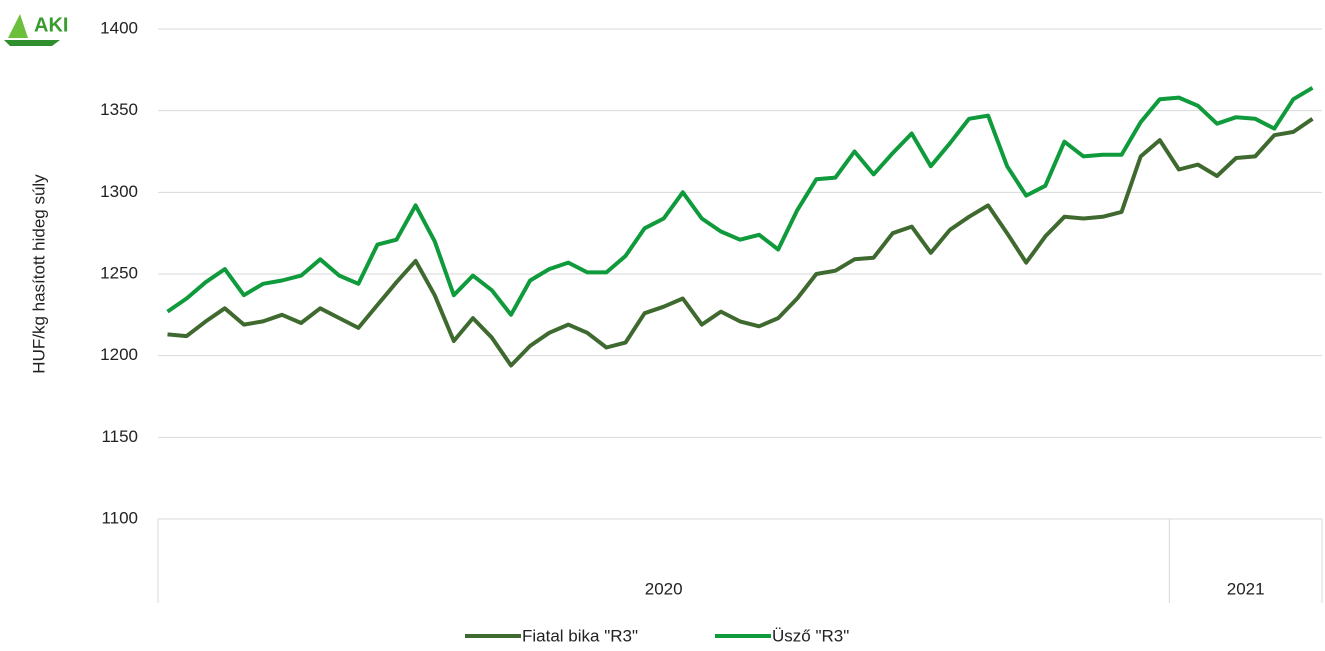  What do you see at coordinates (1246, 588) in the screenshot?
I see `x-group-label: 2021` at bounding box center [1246, 588].